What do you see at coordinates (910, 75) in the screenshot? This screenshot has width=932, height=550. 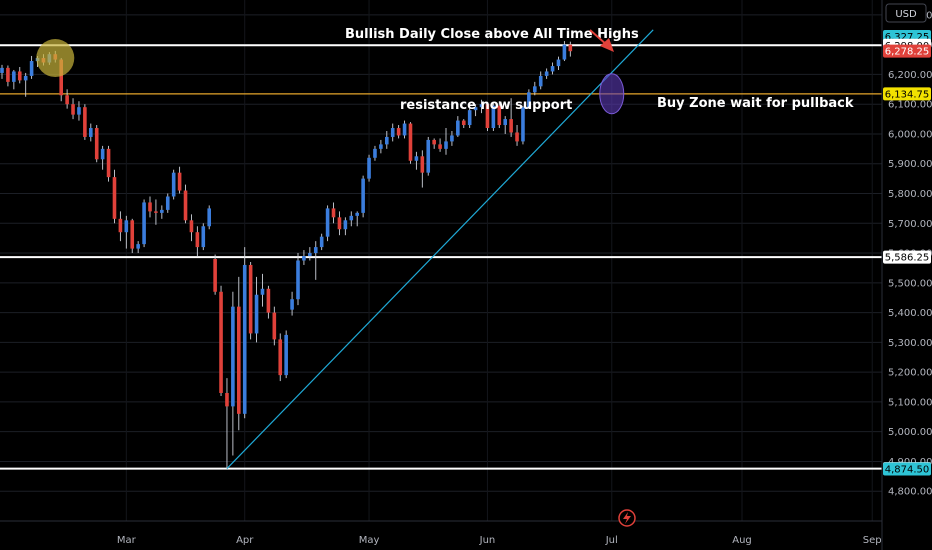 I see `y-tick-label: 6,200.00` at bounding box center [910, 75].